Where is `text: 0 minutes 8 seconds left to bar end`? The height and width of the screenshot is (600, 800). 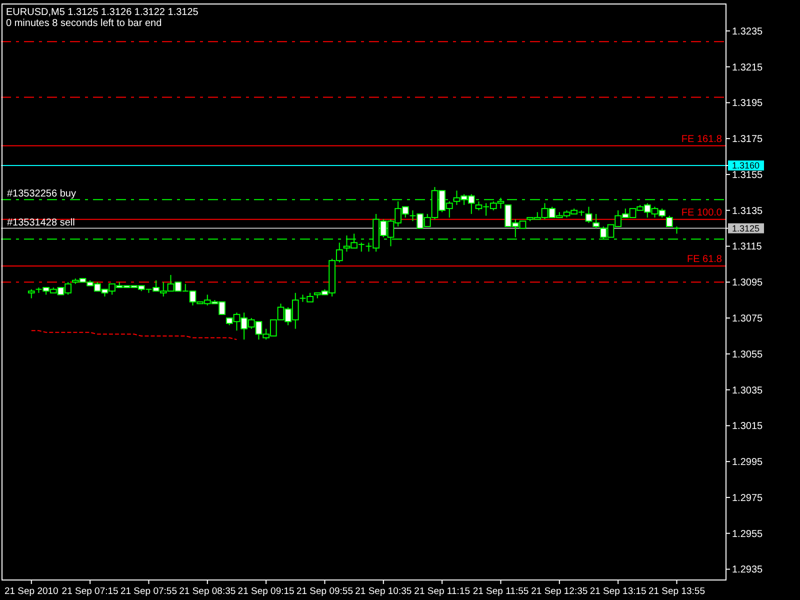 text: 0 minutes 8 seconds left to bar end is located at coordinates (84, 23).